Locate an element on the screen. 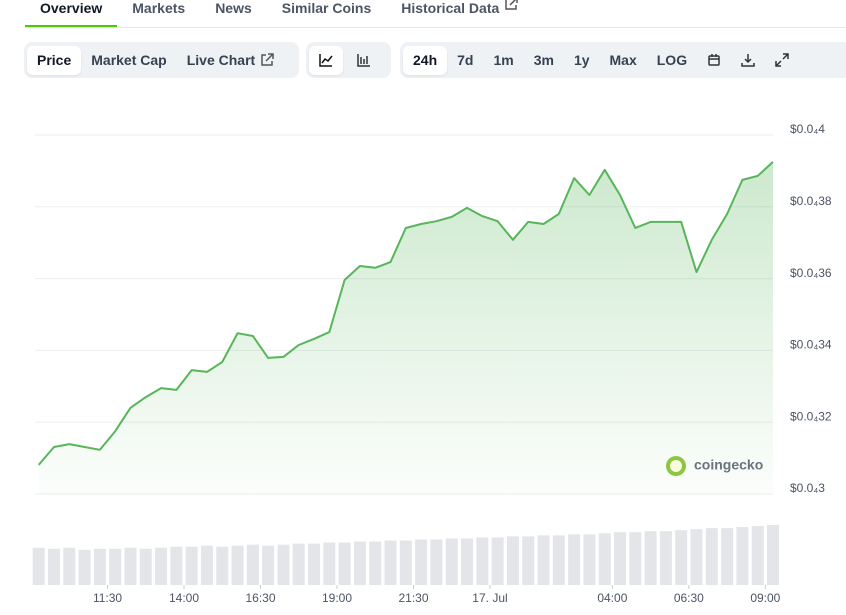 The width and height of the screenshot is (846, 615). external-icon is located at coordinates (267, 59).